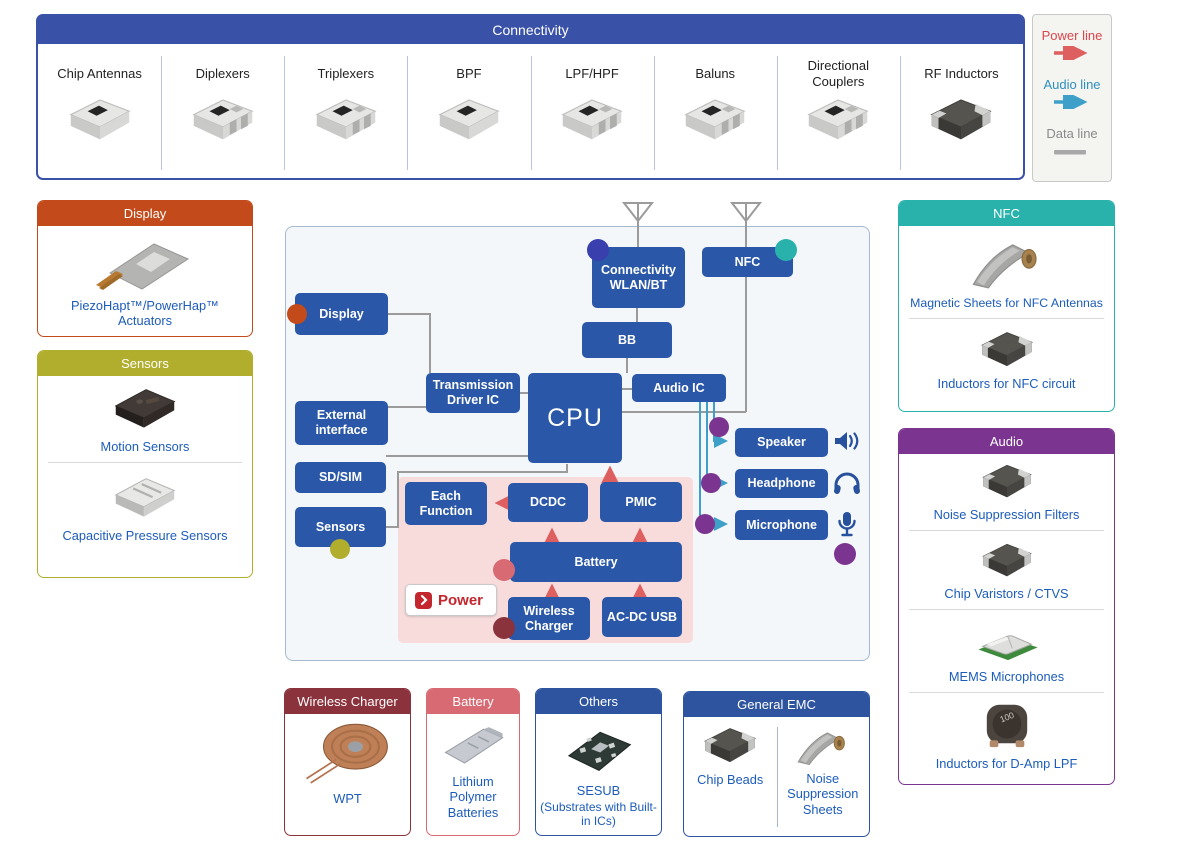  What do you see at coordinates (961, 74) in the screenshot?
I see `category-label: RF Inductors` at bounding box center [961, 74].